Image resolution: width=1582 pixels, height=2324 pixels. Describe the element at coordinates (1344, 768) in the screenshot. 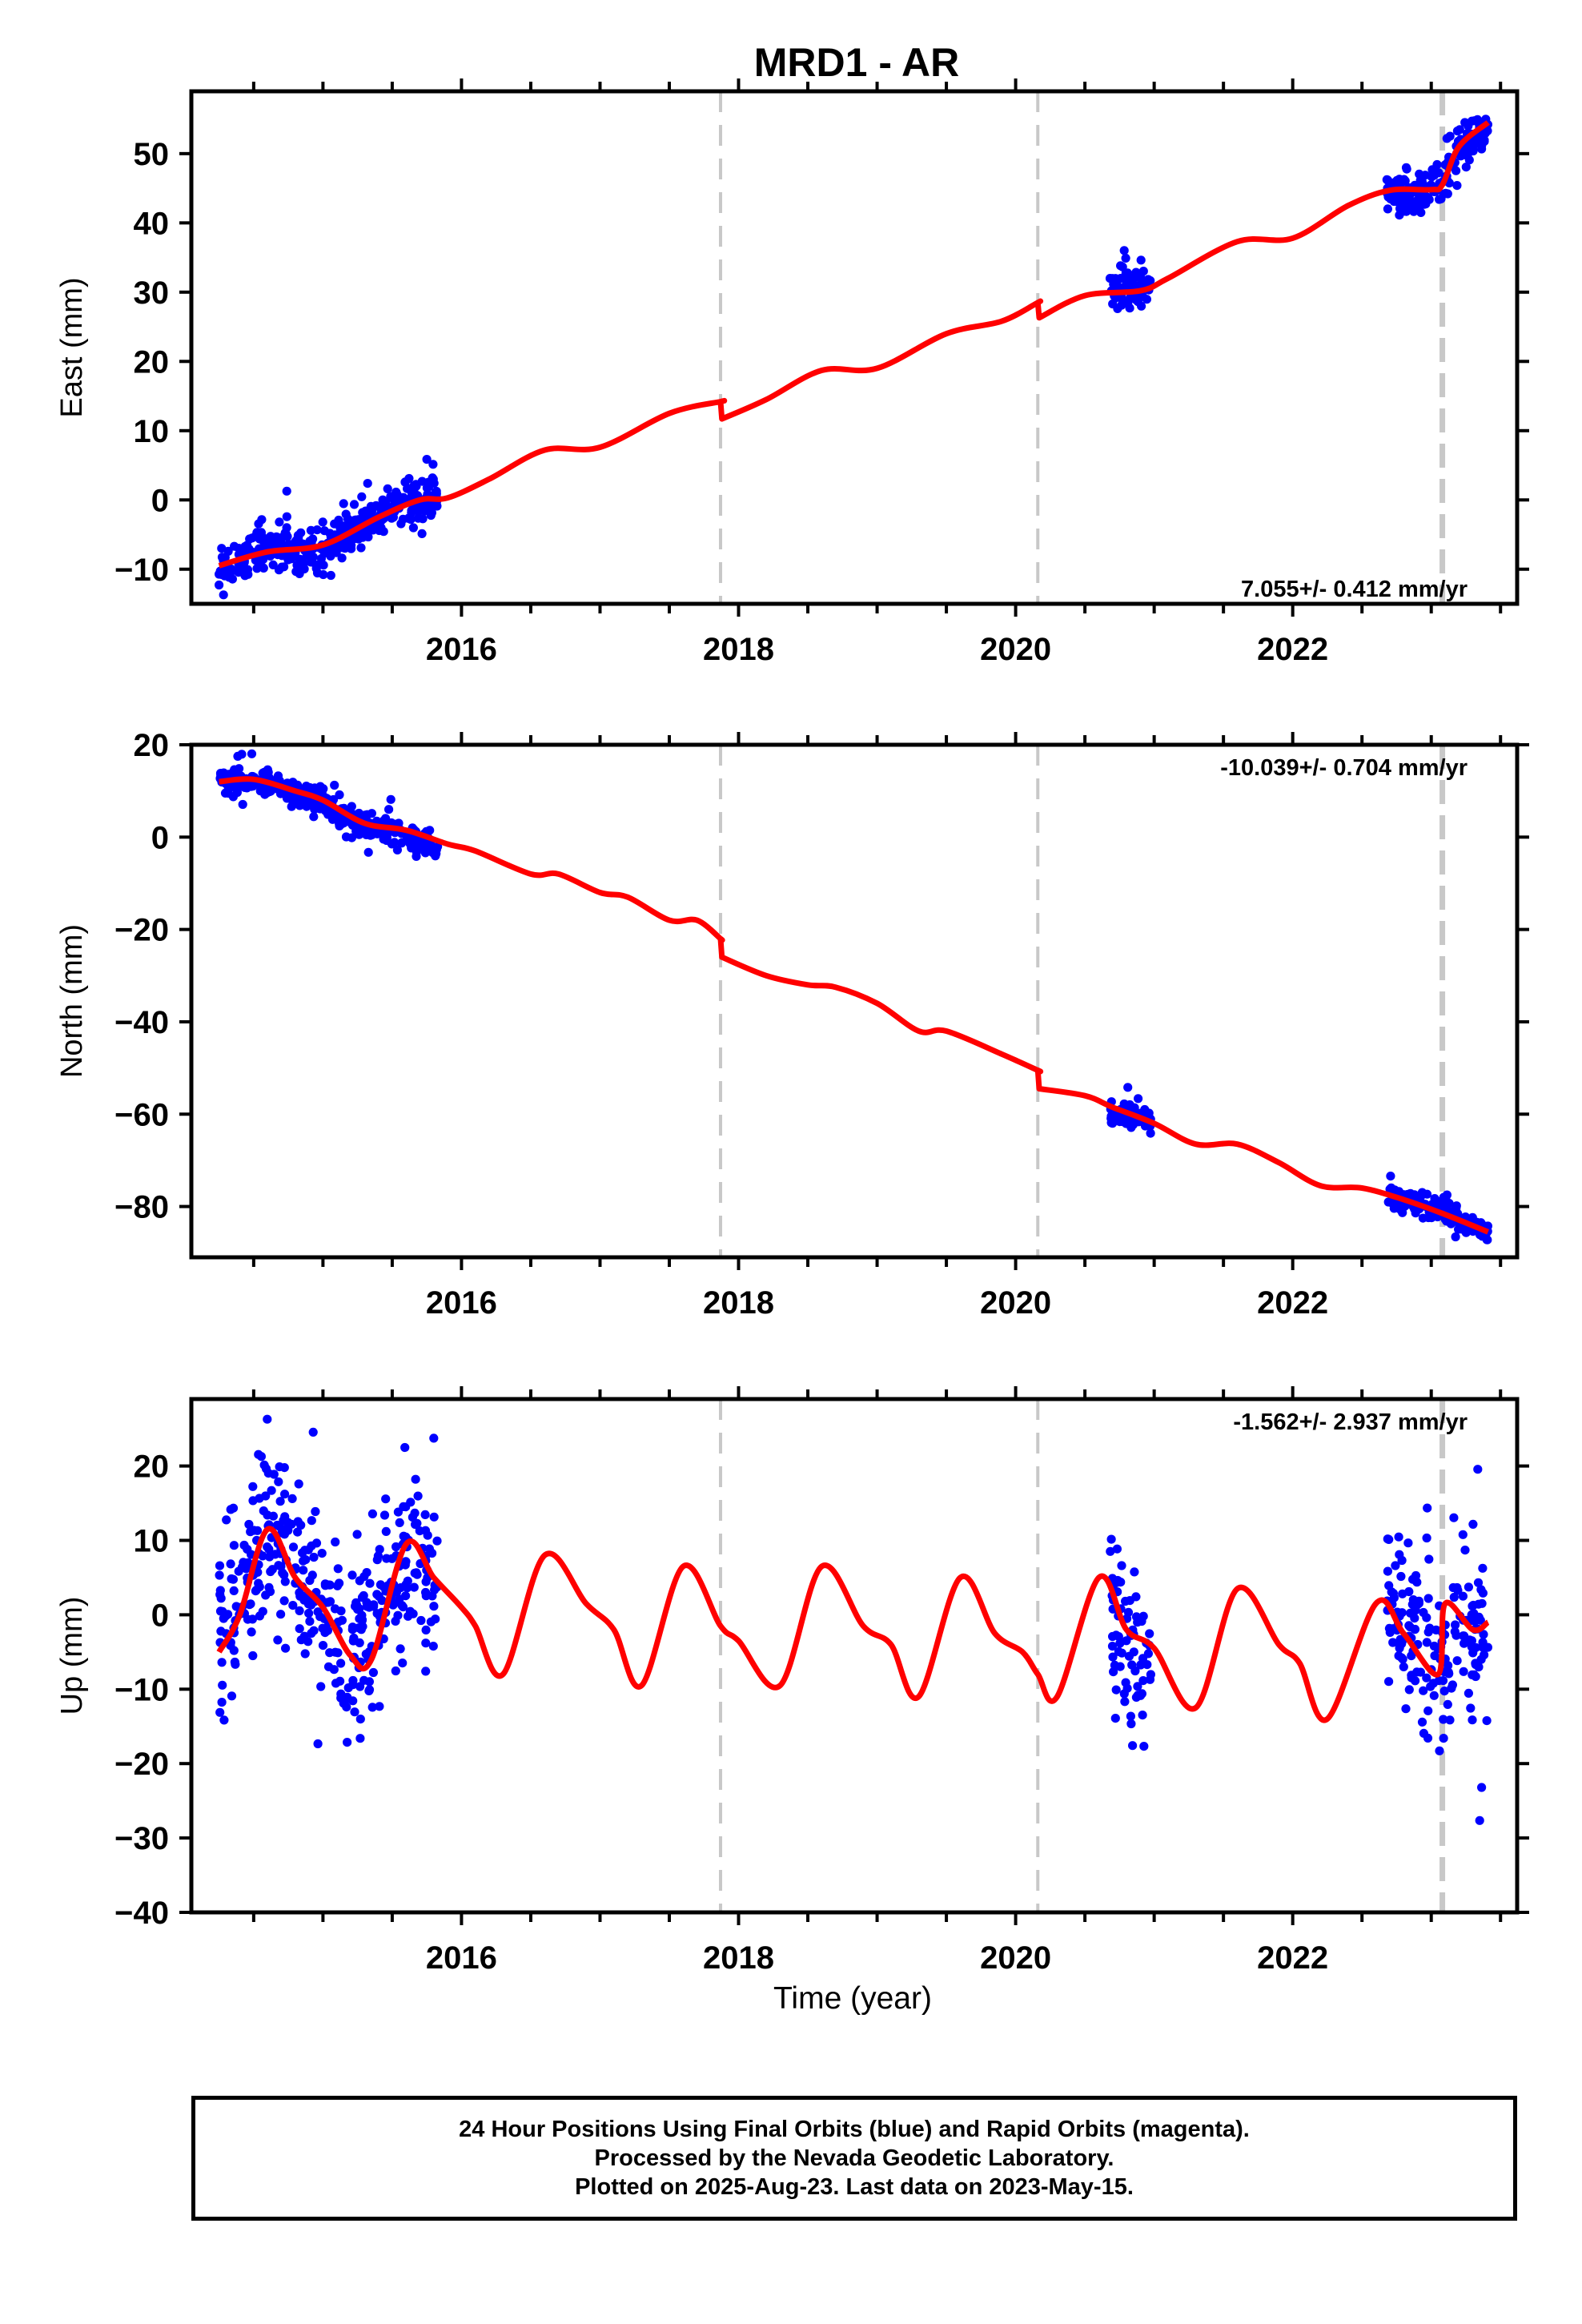

I see `north-rate-label: -10.039+/- 0.704 mm/yr` at that location.